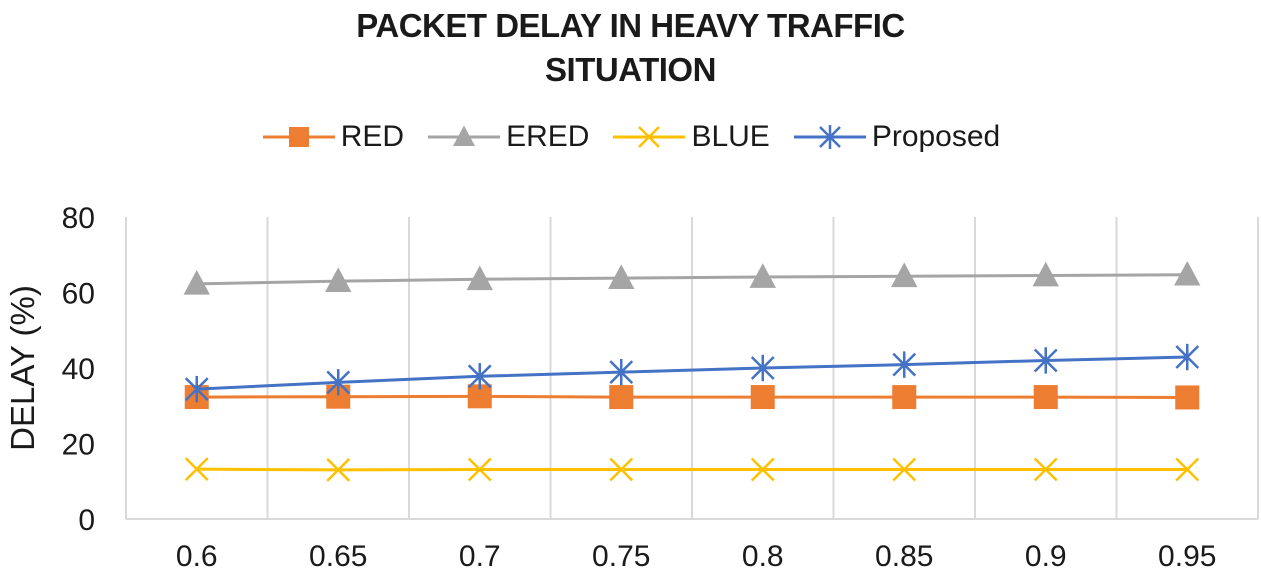 The image size is (1261, 575). What do you see at coordinates (621, 556) in the screenshot?
I see `x-tick-label: 0.75` at bounding box center [621, 556].